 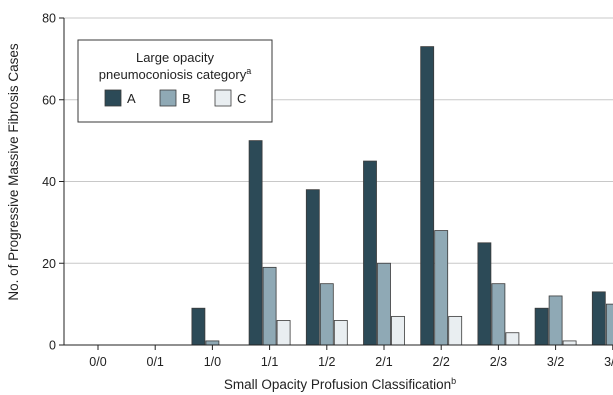 What do you see at coordinates (384, 304) in the screenshot?
I see `bar-B-2/1` at bounding box center [384, 304].